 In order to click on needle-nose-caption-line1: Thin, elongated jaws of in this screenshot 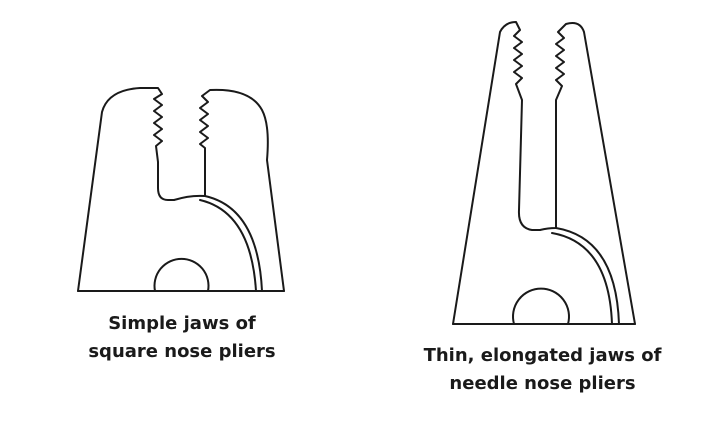, I will do `click(542, 355)`.